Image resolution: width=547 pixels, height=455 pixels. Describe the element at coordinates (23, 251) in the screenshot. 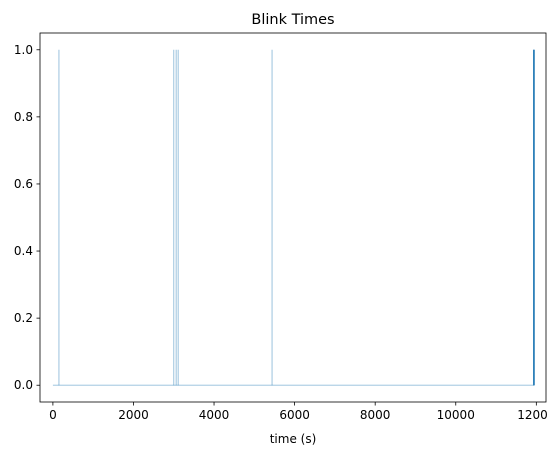

I see `y-tick-label: 0.4` at that location.